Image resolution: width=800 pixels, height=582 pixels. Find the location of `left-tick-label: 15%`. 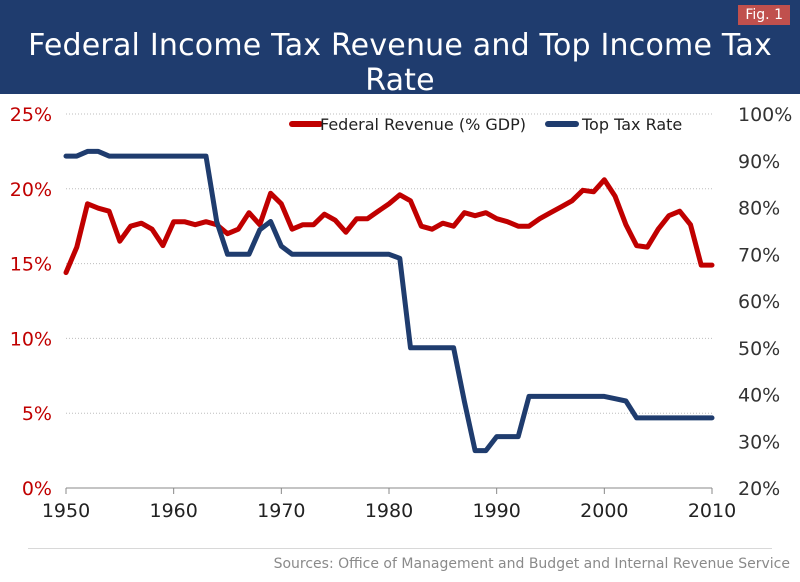

left-tick-label: 15% is located at coordinates (31, 265).